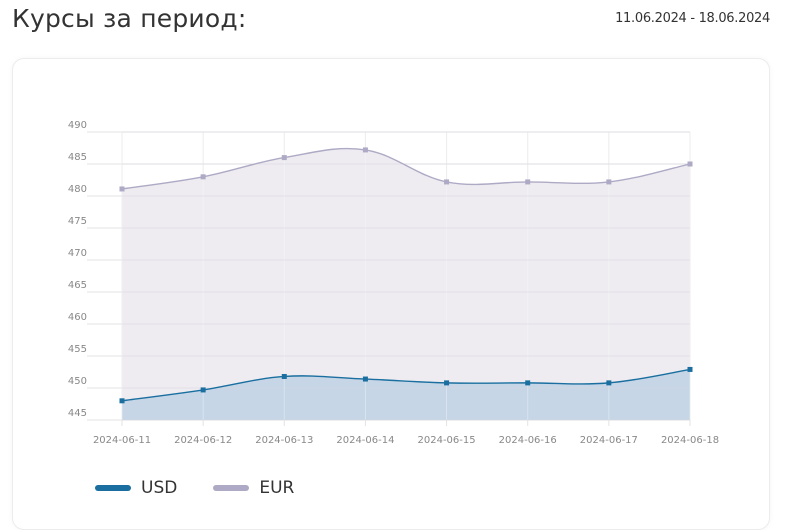 This screenshot has width=800, height=530. Describe the element at coordinates (77, 381) in the screenshot. I see `y-tick-label: 450` at that location.